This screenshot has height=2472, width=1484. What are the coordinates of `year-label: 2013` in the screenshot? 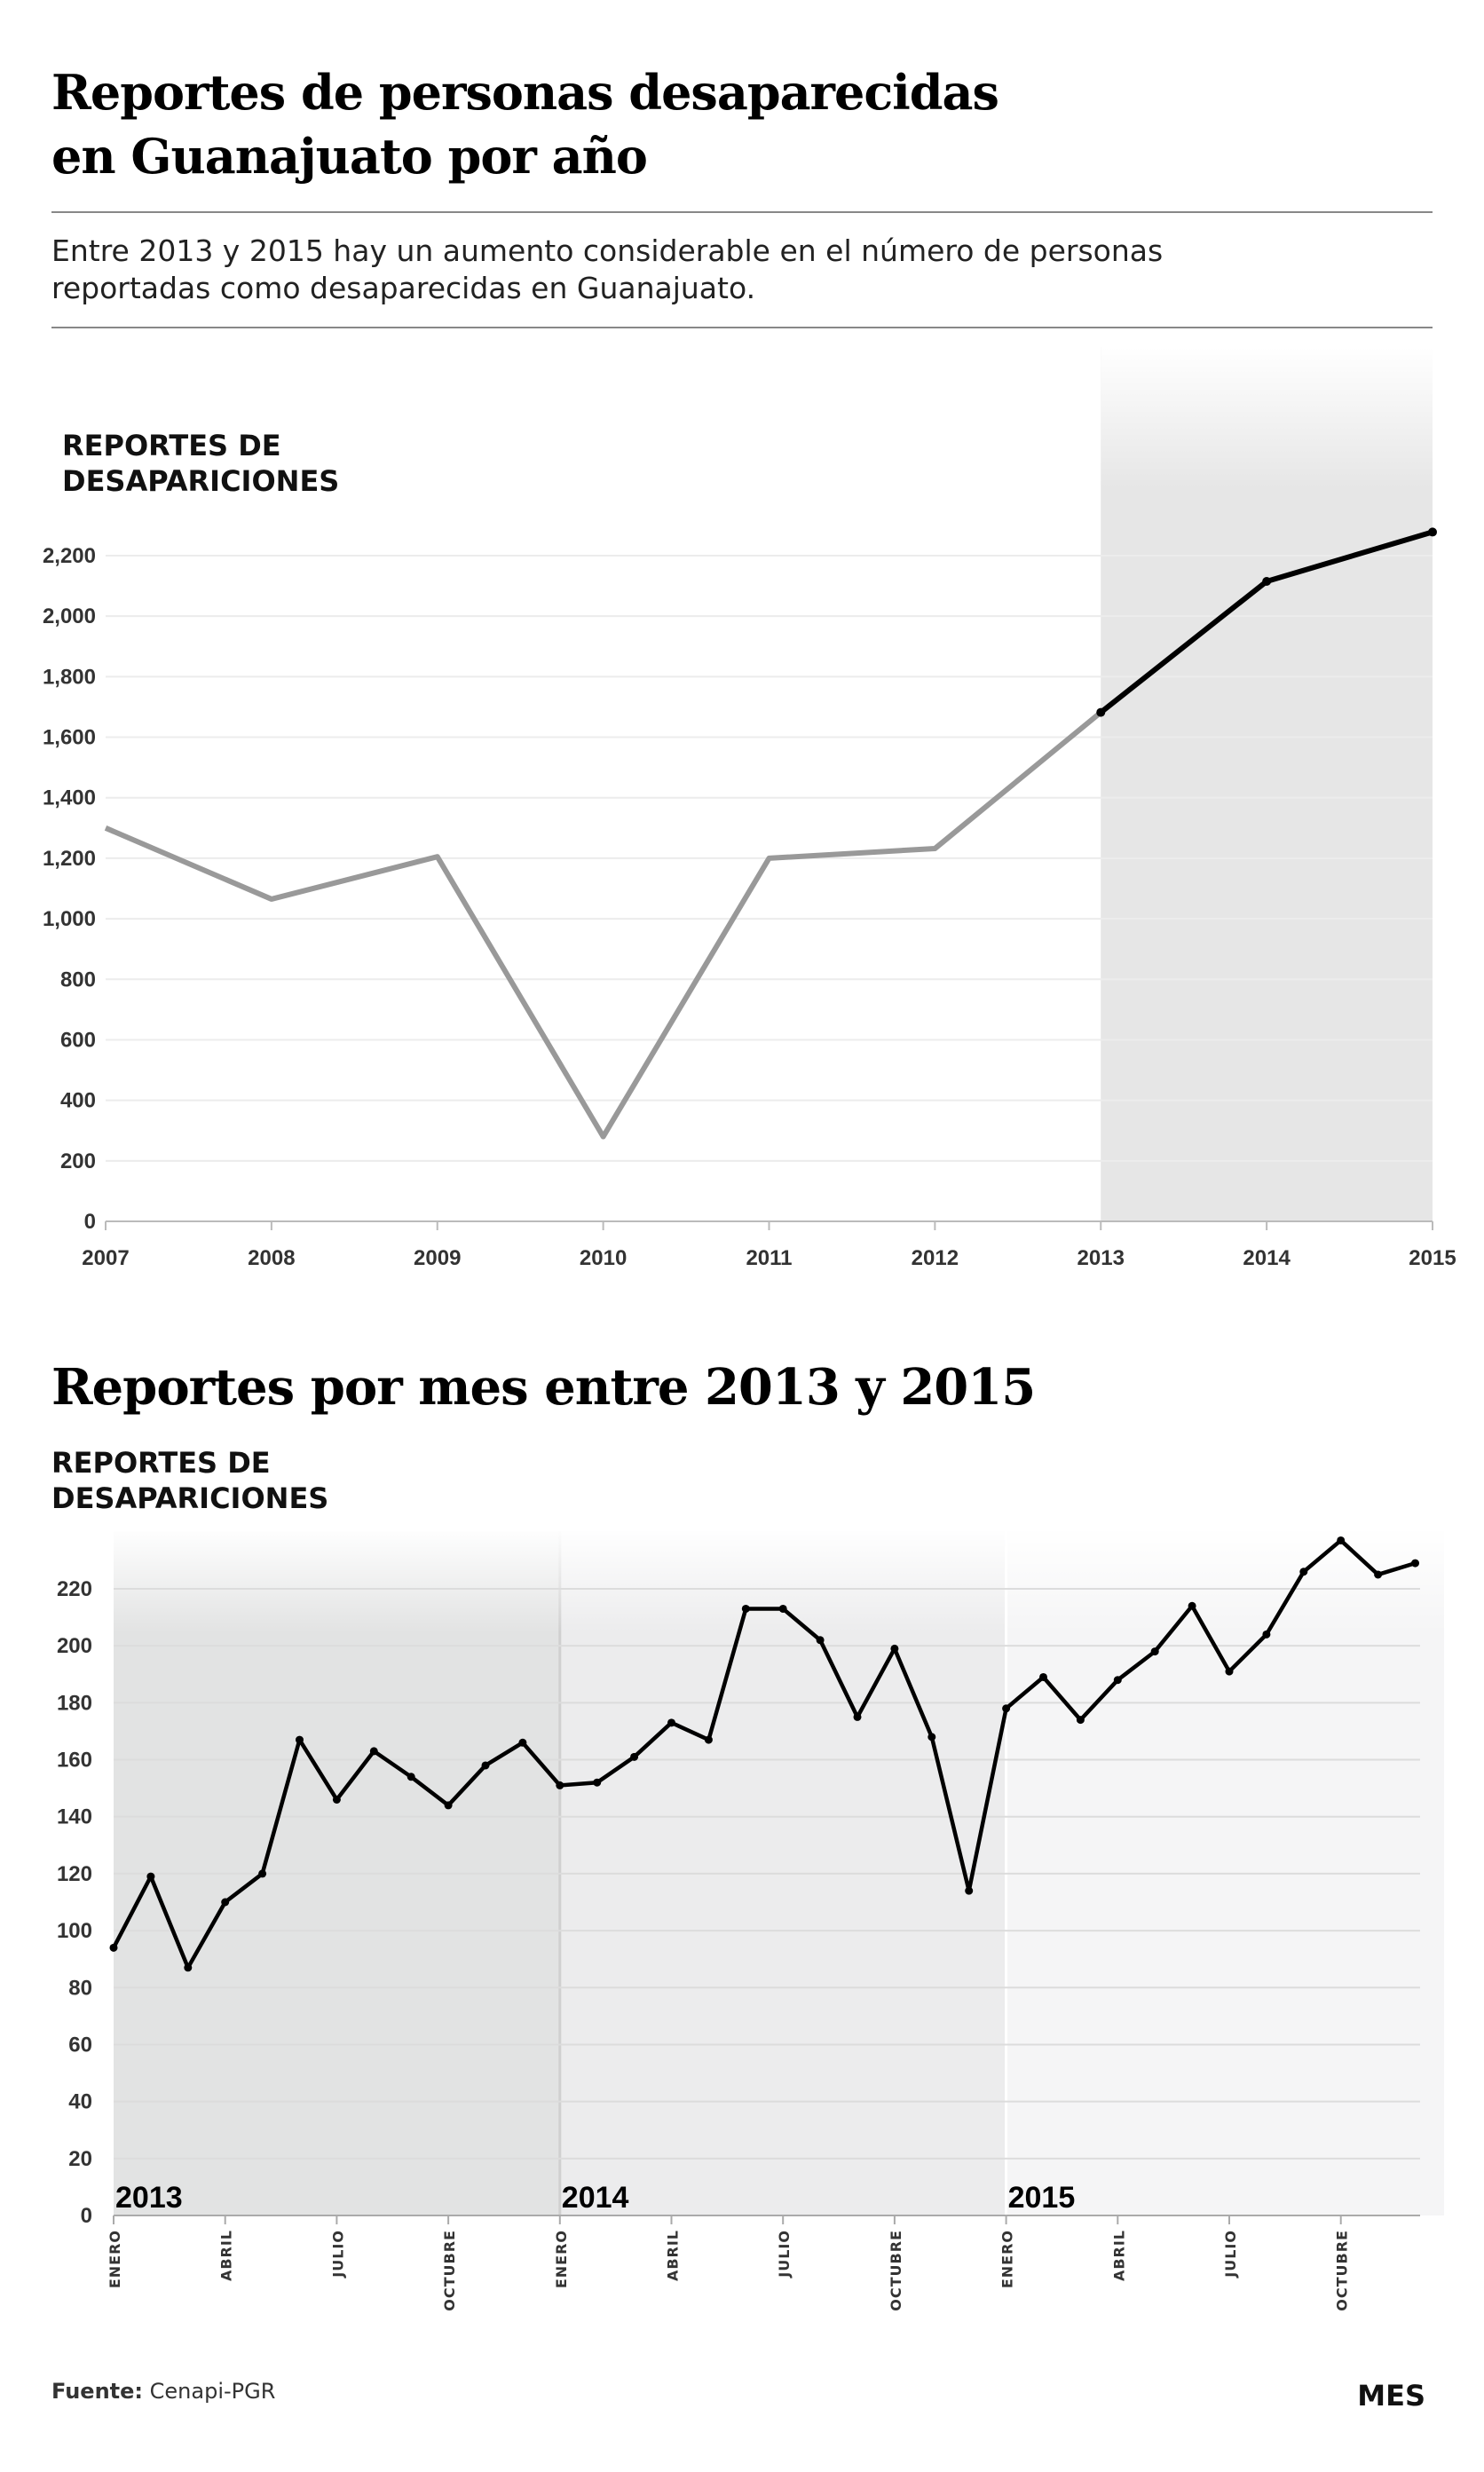 It's located at (149, 2198).